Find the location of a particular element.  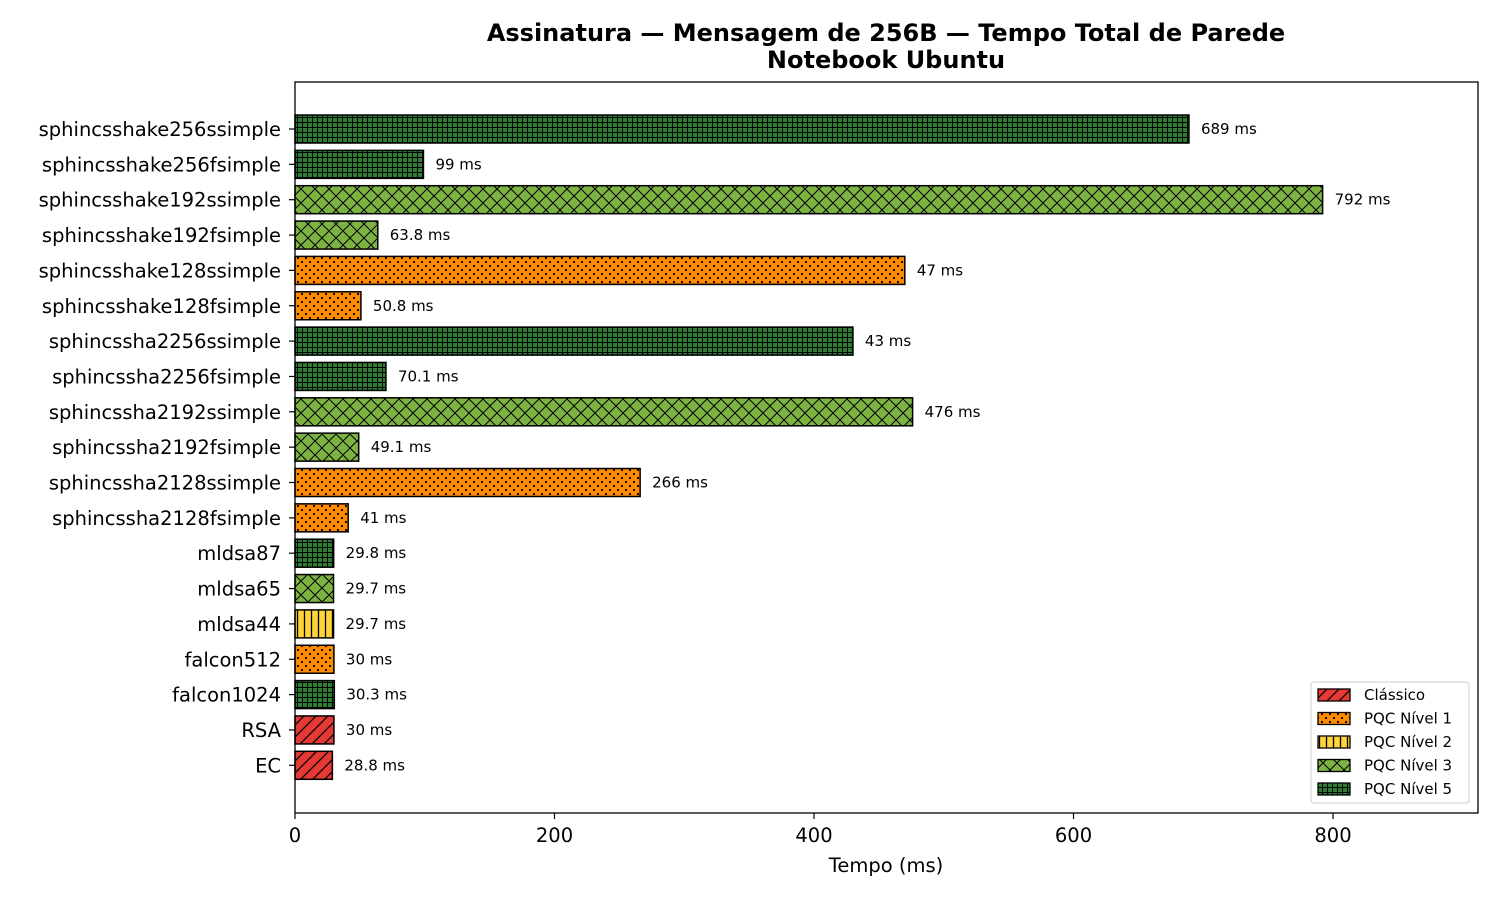

legend-entry: PQC Nível 5 is located at coordinates (1384, 789).